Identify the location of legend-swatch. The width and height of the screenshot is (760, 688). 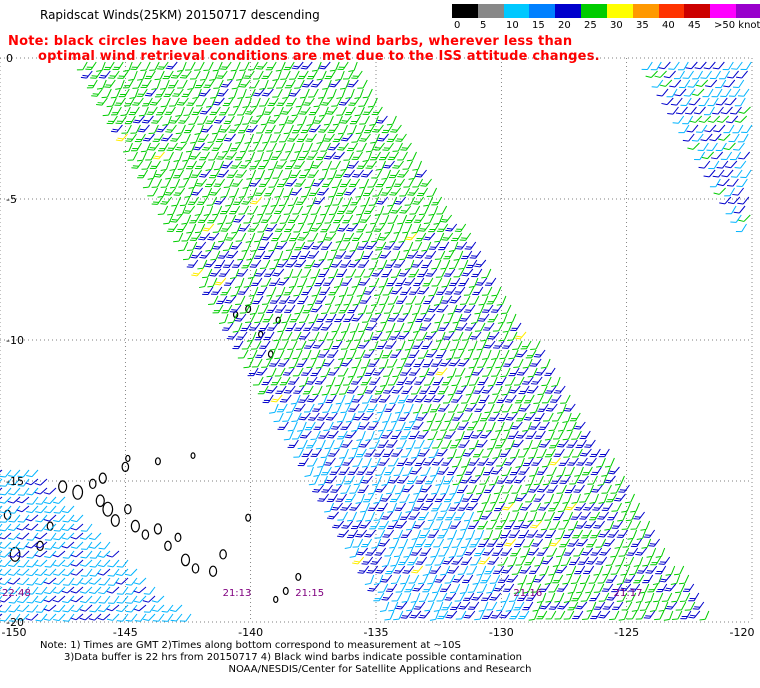
(594, 11).